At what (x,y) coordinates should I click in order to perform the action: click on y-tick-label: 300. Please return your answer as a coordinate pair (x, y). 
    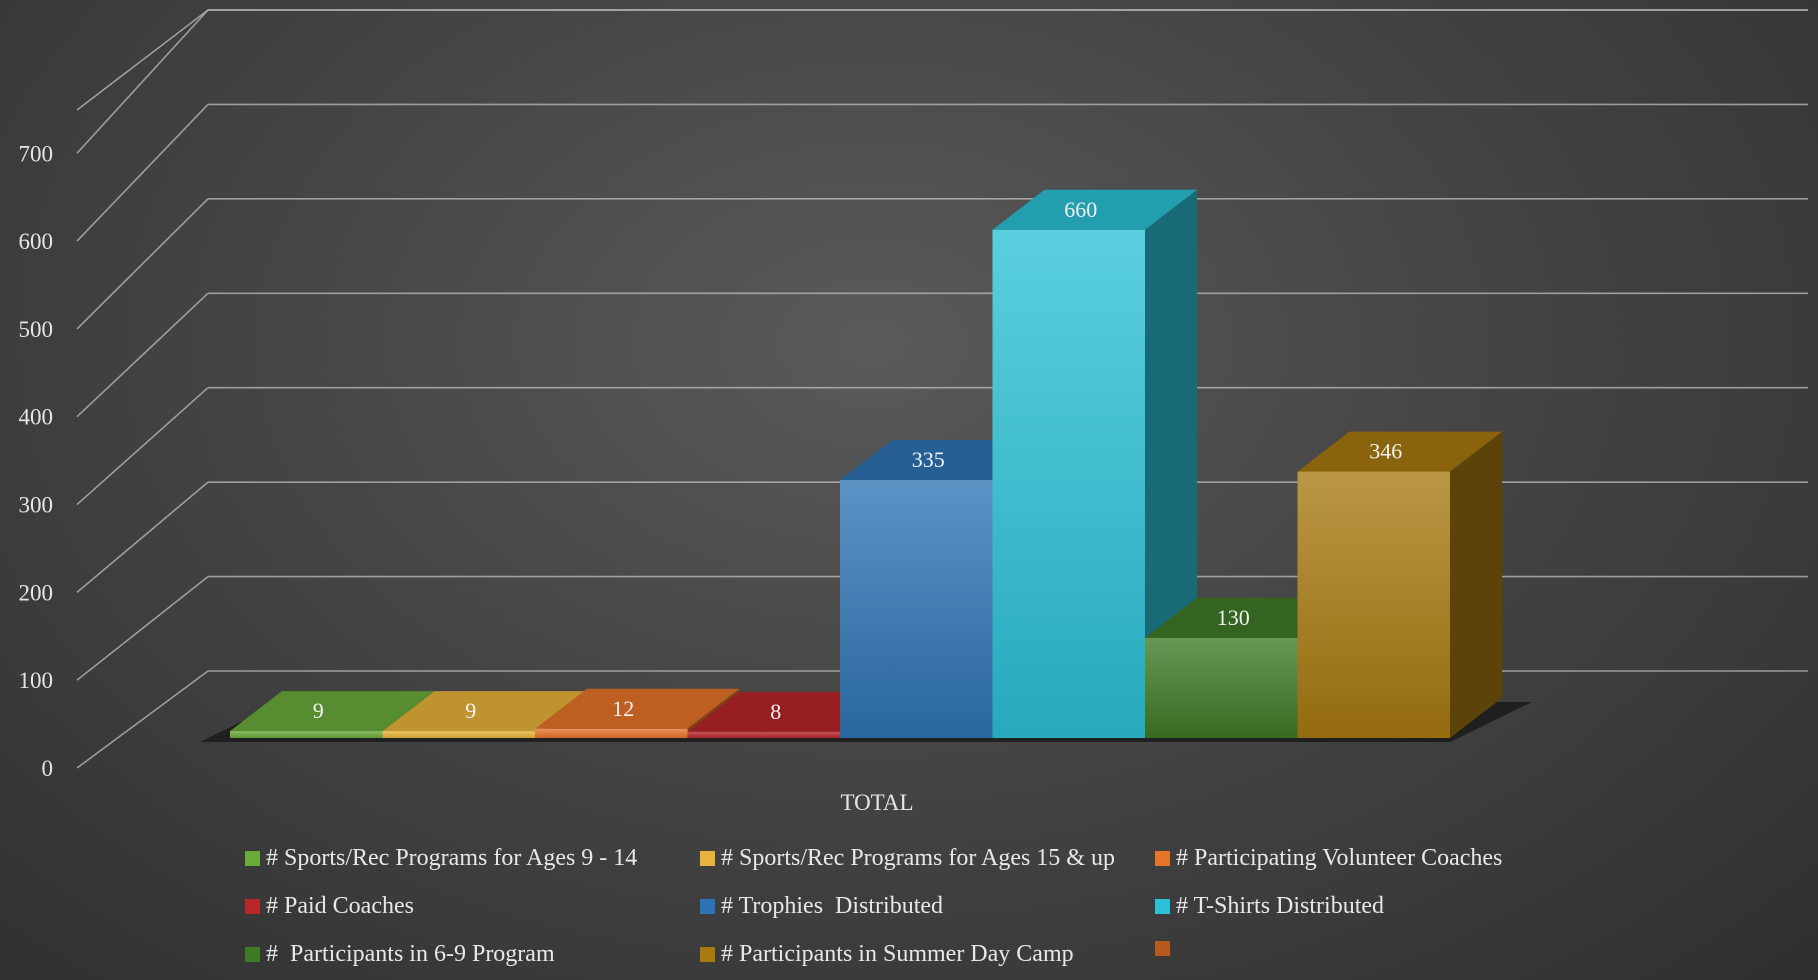
    Looking at the image, I should click on (36, 505).